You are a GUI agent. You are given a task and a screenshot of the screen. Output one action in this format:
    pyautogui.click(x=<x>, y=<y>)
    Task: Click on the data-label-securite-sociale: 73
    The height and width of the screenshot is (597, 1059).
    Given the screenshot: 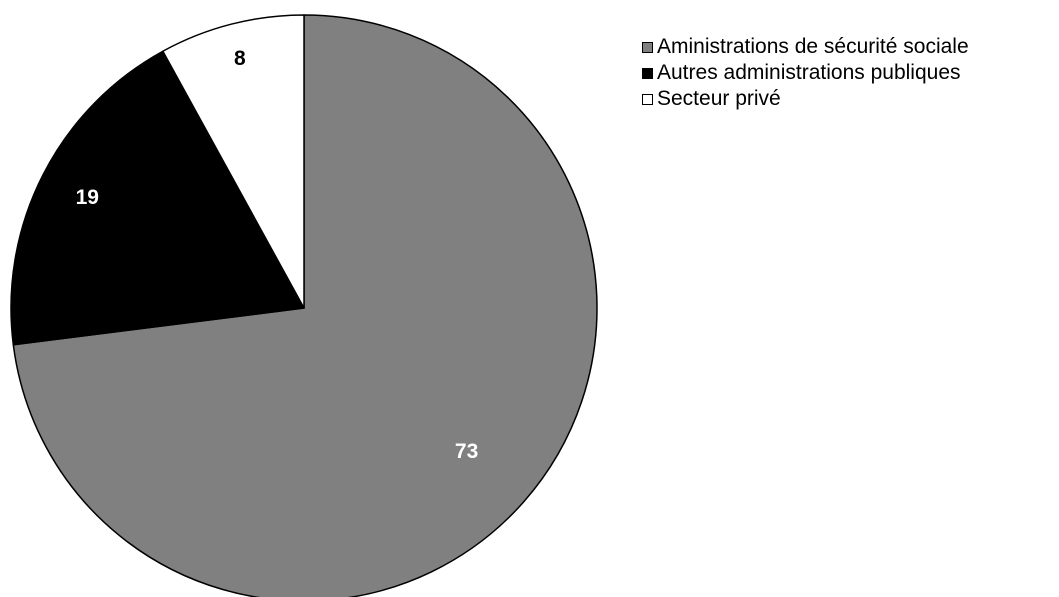 What is the action you would take?
    pyautogui.click(x=466, y=451)
    